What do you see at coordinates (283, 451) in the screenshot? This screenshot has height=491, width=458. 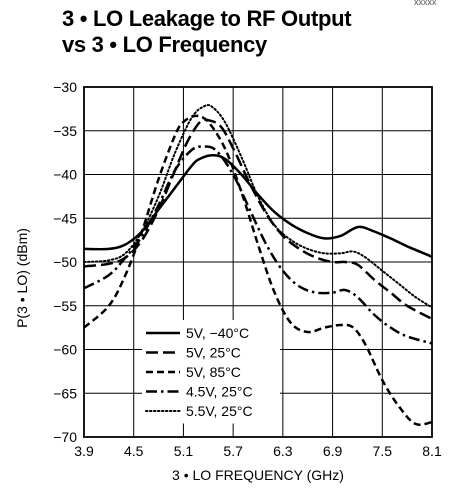 I see `x-tick-label: 6.3` at bounding box center [283, 451].